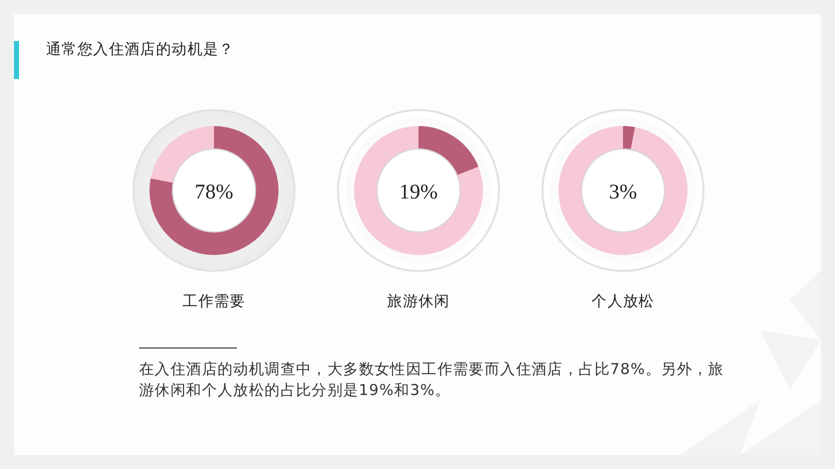 This screenshot has width=835, height=469. What do you see at coordinates (418, 192) in the screenshot?
I see `text: 19%` at bounding box center [418, 192].